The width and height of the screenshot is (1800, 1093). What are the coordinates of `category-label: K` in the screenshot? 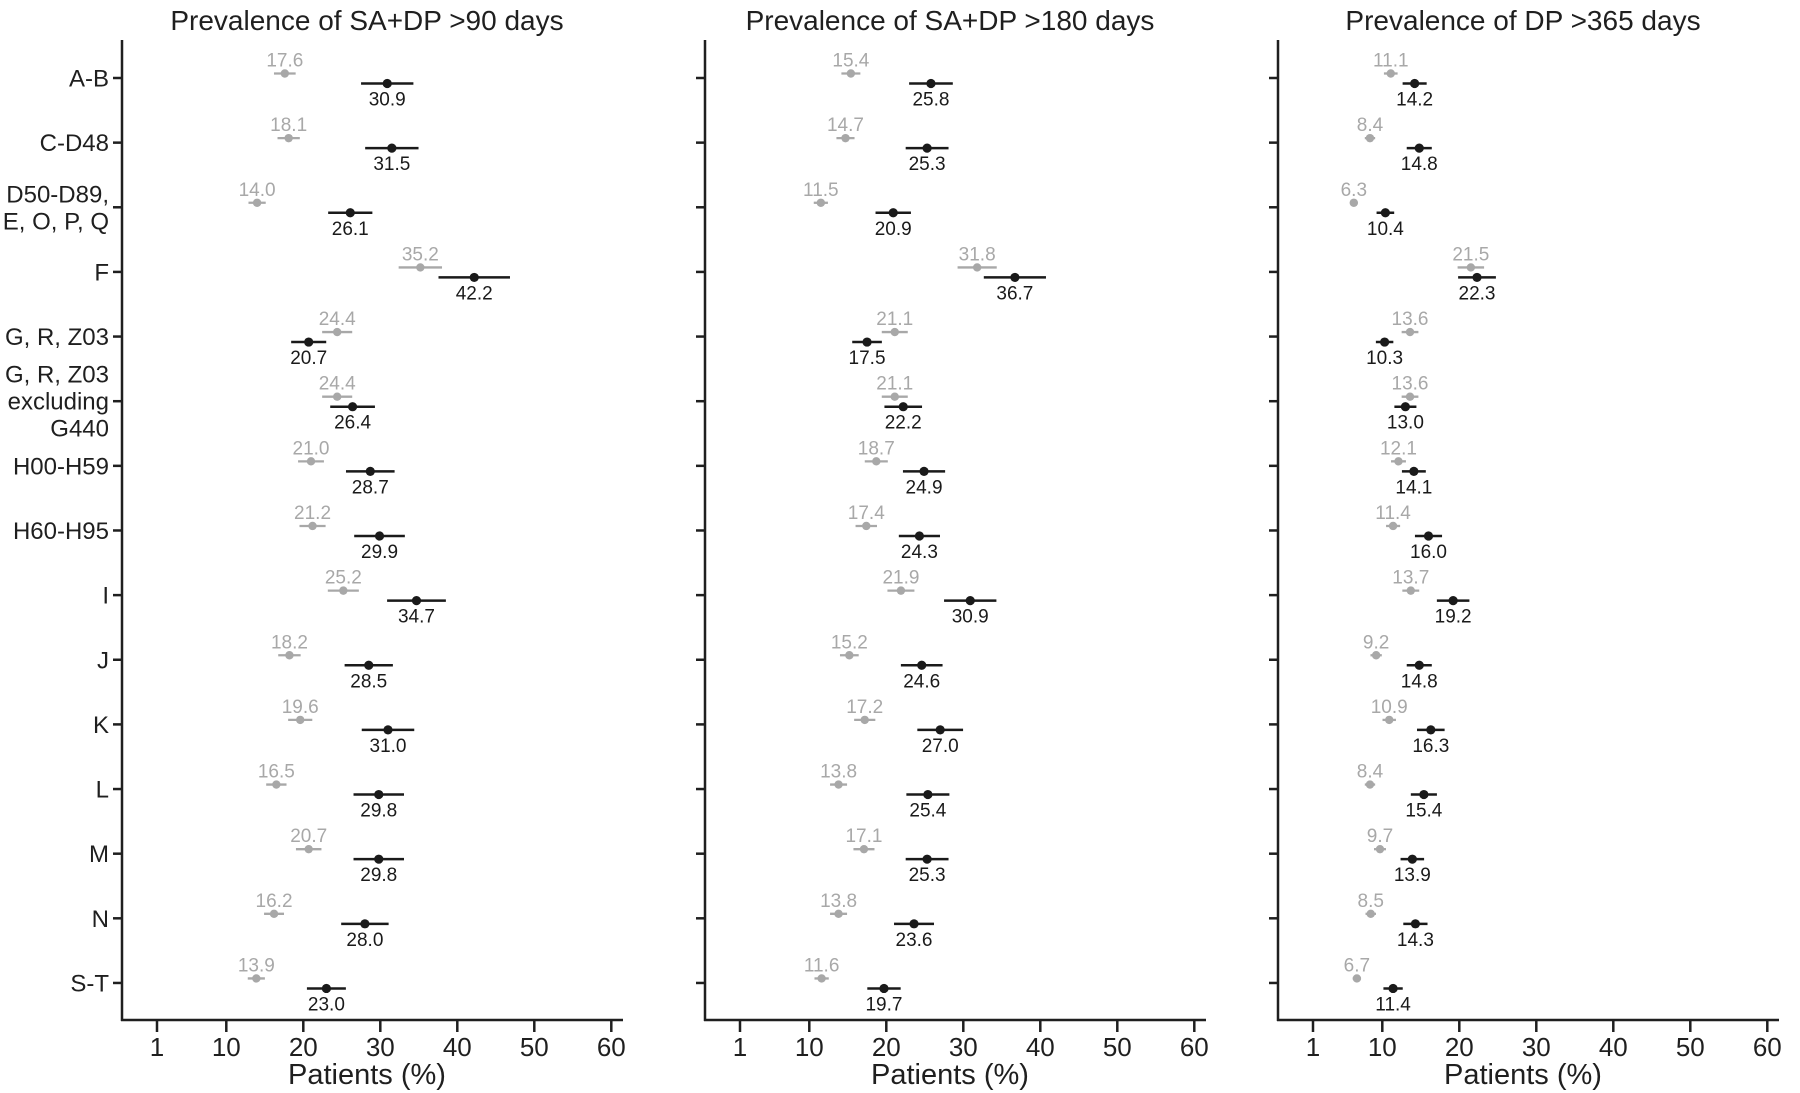 It's located at (101, 725).